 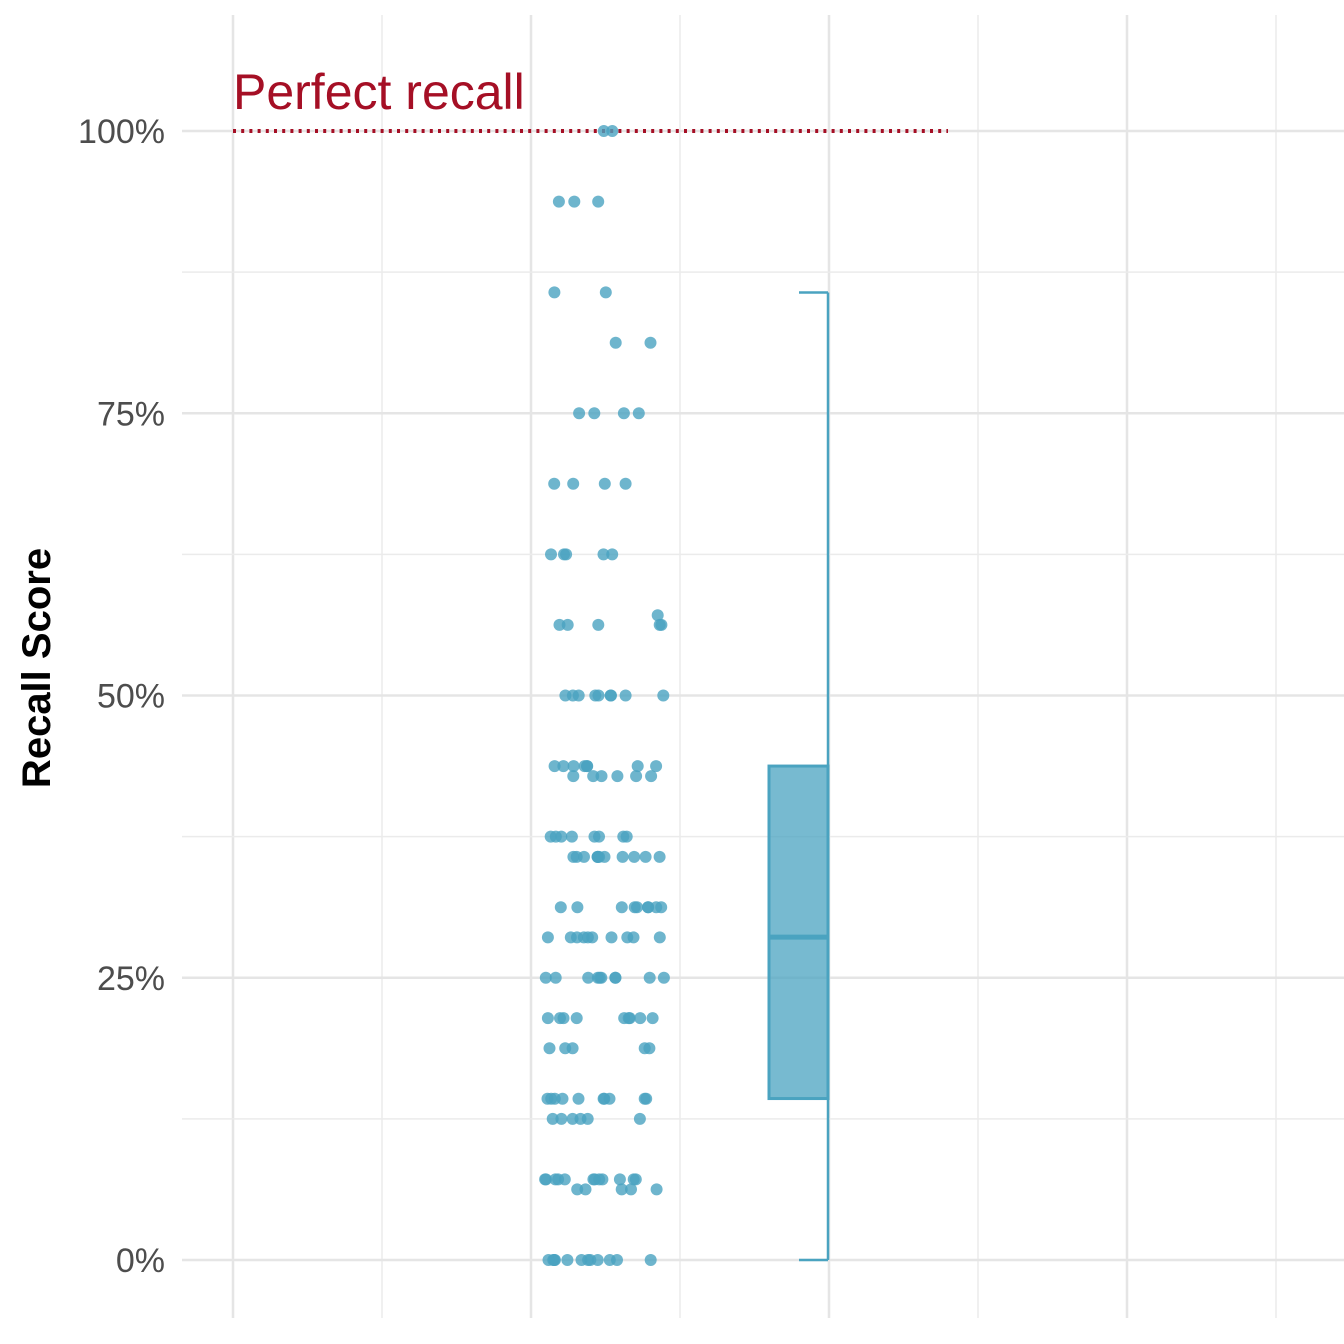 What do you see at coordinates (590, 98) in the screenshot?
I see `reference-line-group: Perfect recall` at bounding box center [590, 98].